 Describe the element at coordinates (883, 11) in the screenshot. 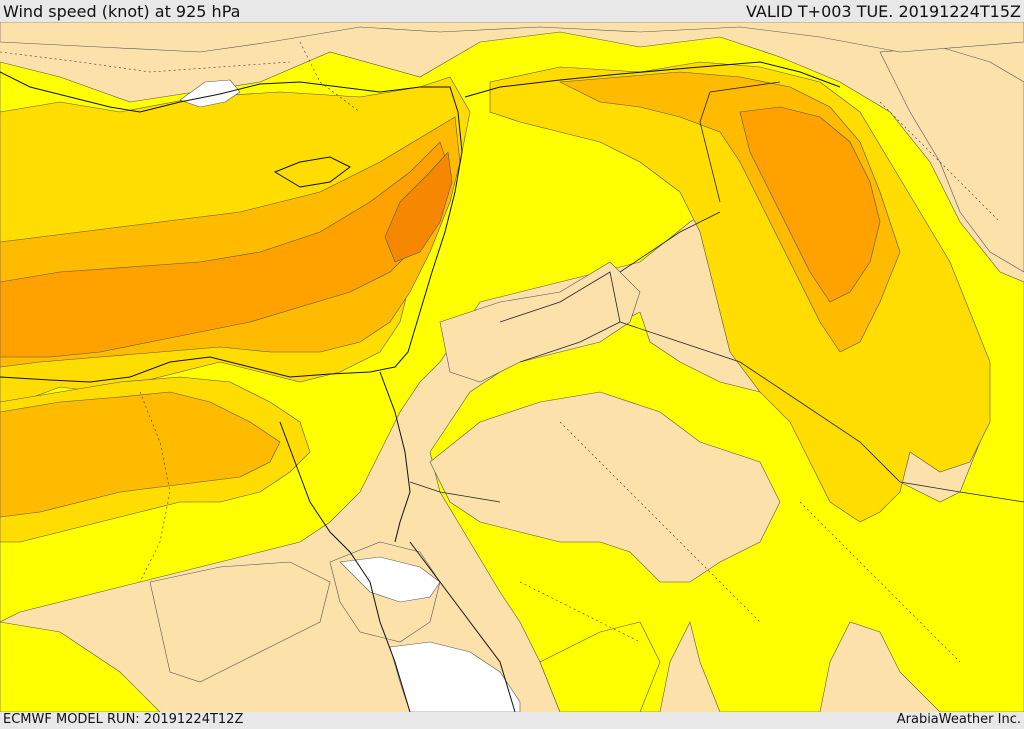

I see `valid-time: VALID T+003 TUE. 20191224T15Z` at that location.